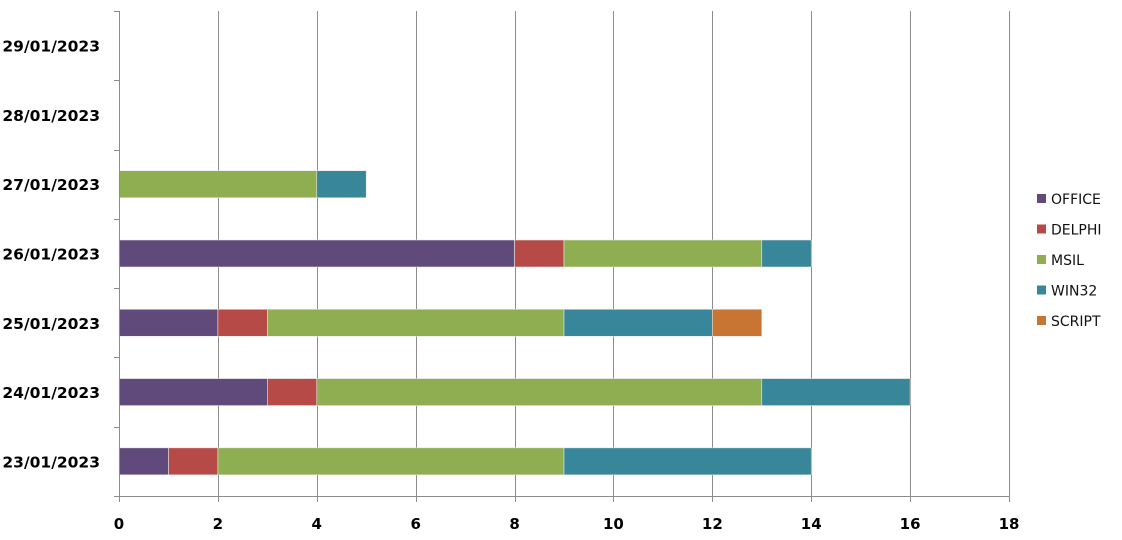  I want to click on x-tick-label: 10, so click(613, 524).